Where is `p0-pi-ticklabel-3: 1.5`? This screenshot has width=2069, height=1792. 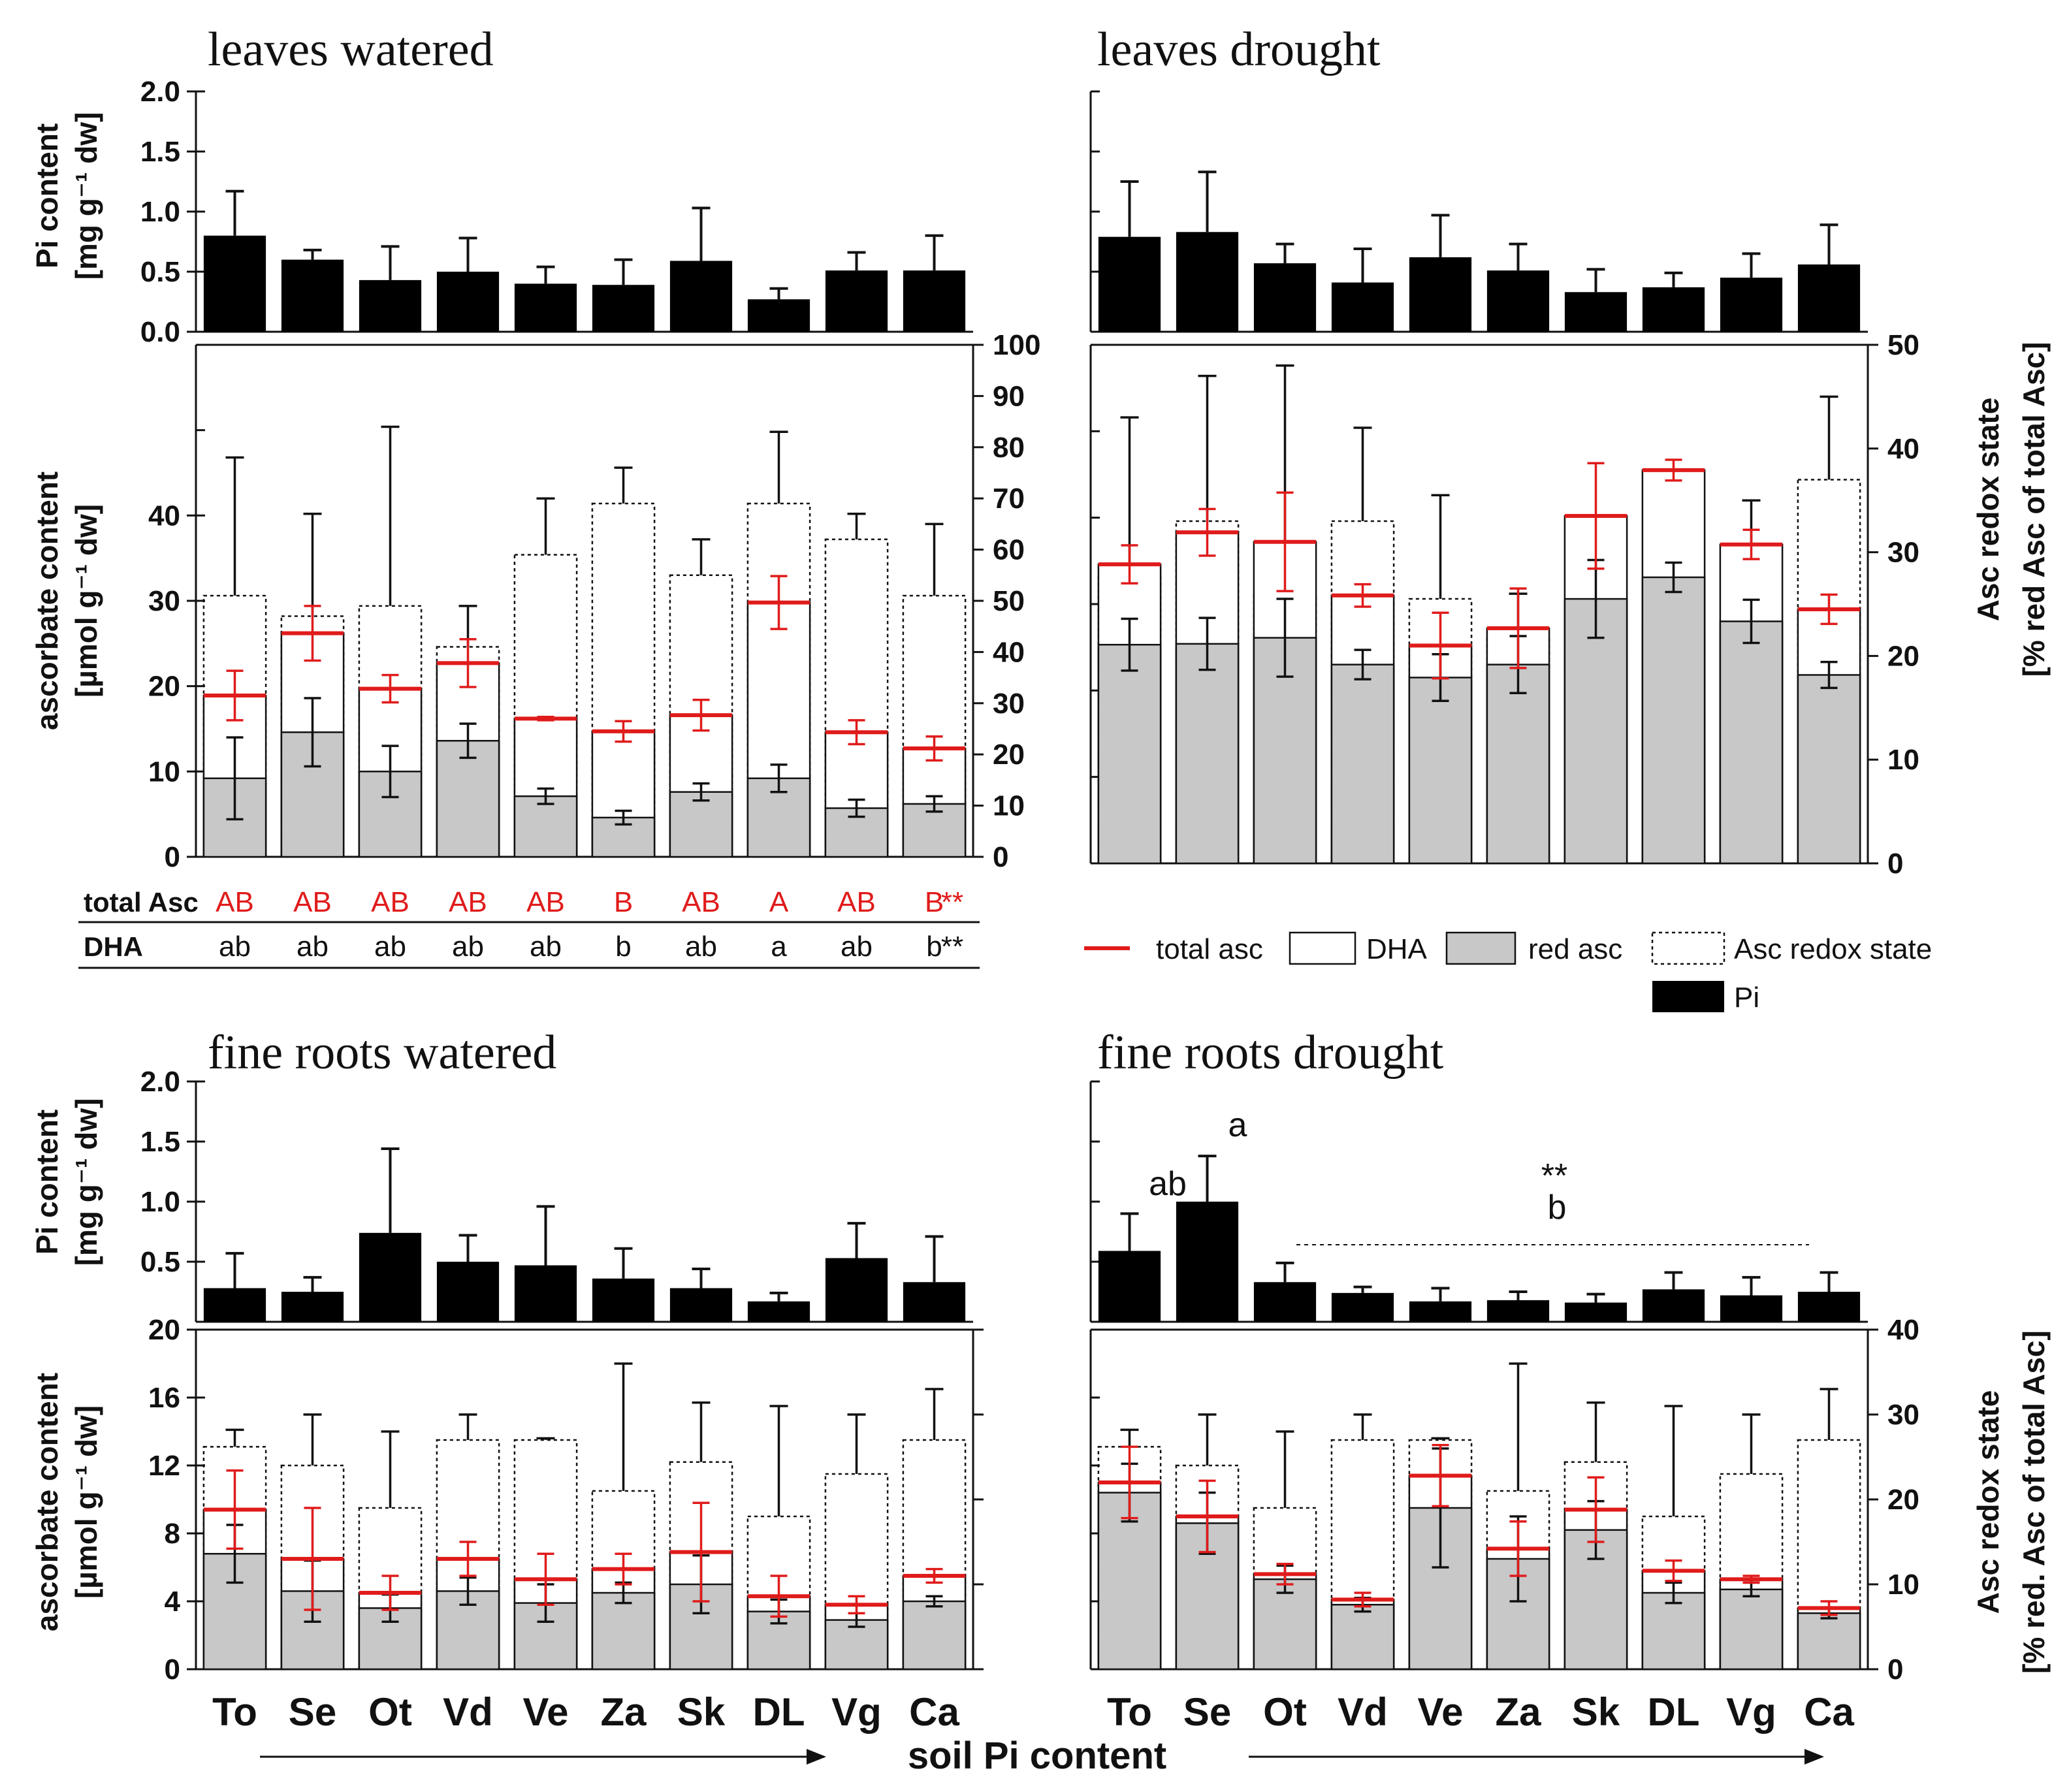 p0-pi-ticklabel-3: 1.5 is located at coordinates (160, 152).